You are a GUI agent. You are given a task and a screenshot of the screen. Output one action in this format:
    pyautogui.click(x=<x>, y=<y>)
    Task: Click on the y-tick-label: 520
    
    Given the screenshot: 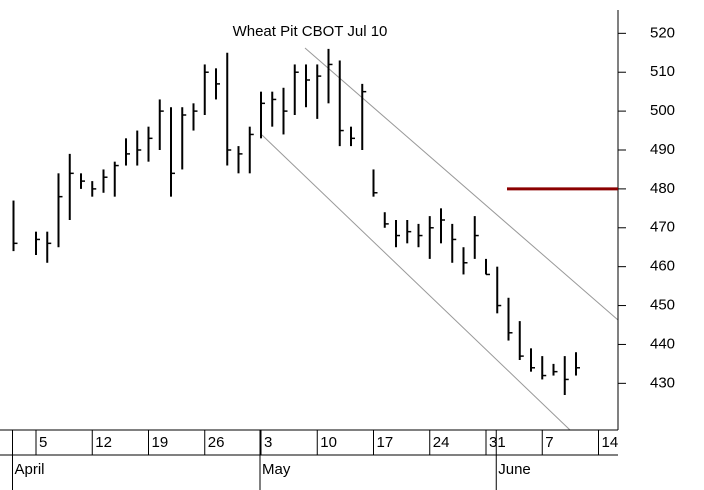 What is the action you would take?
    pyautogui.click(x=662, y=32)
    